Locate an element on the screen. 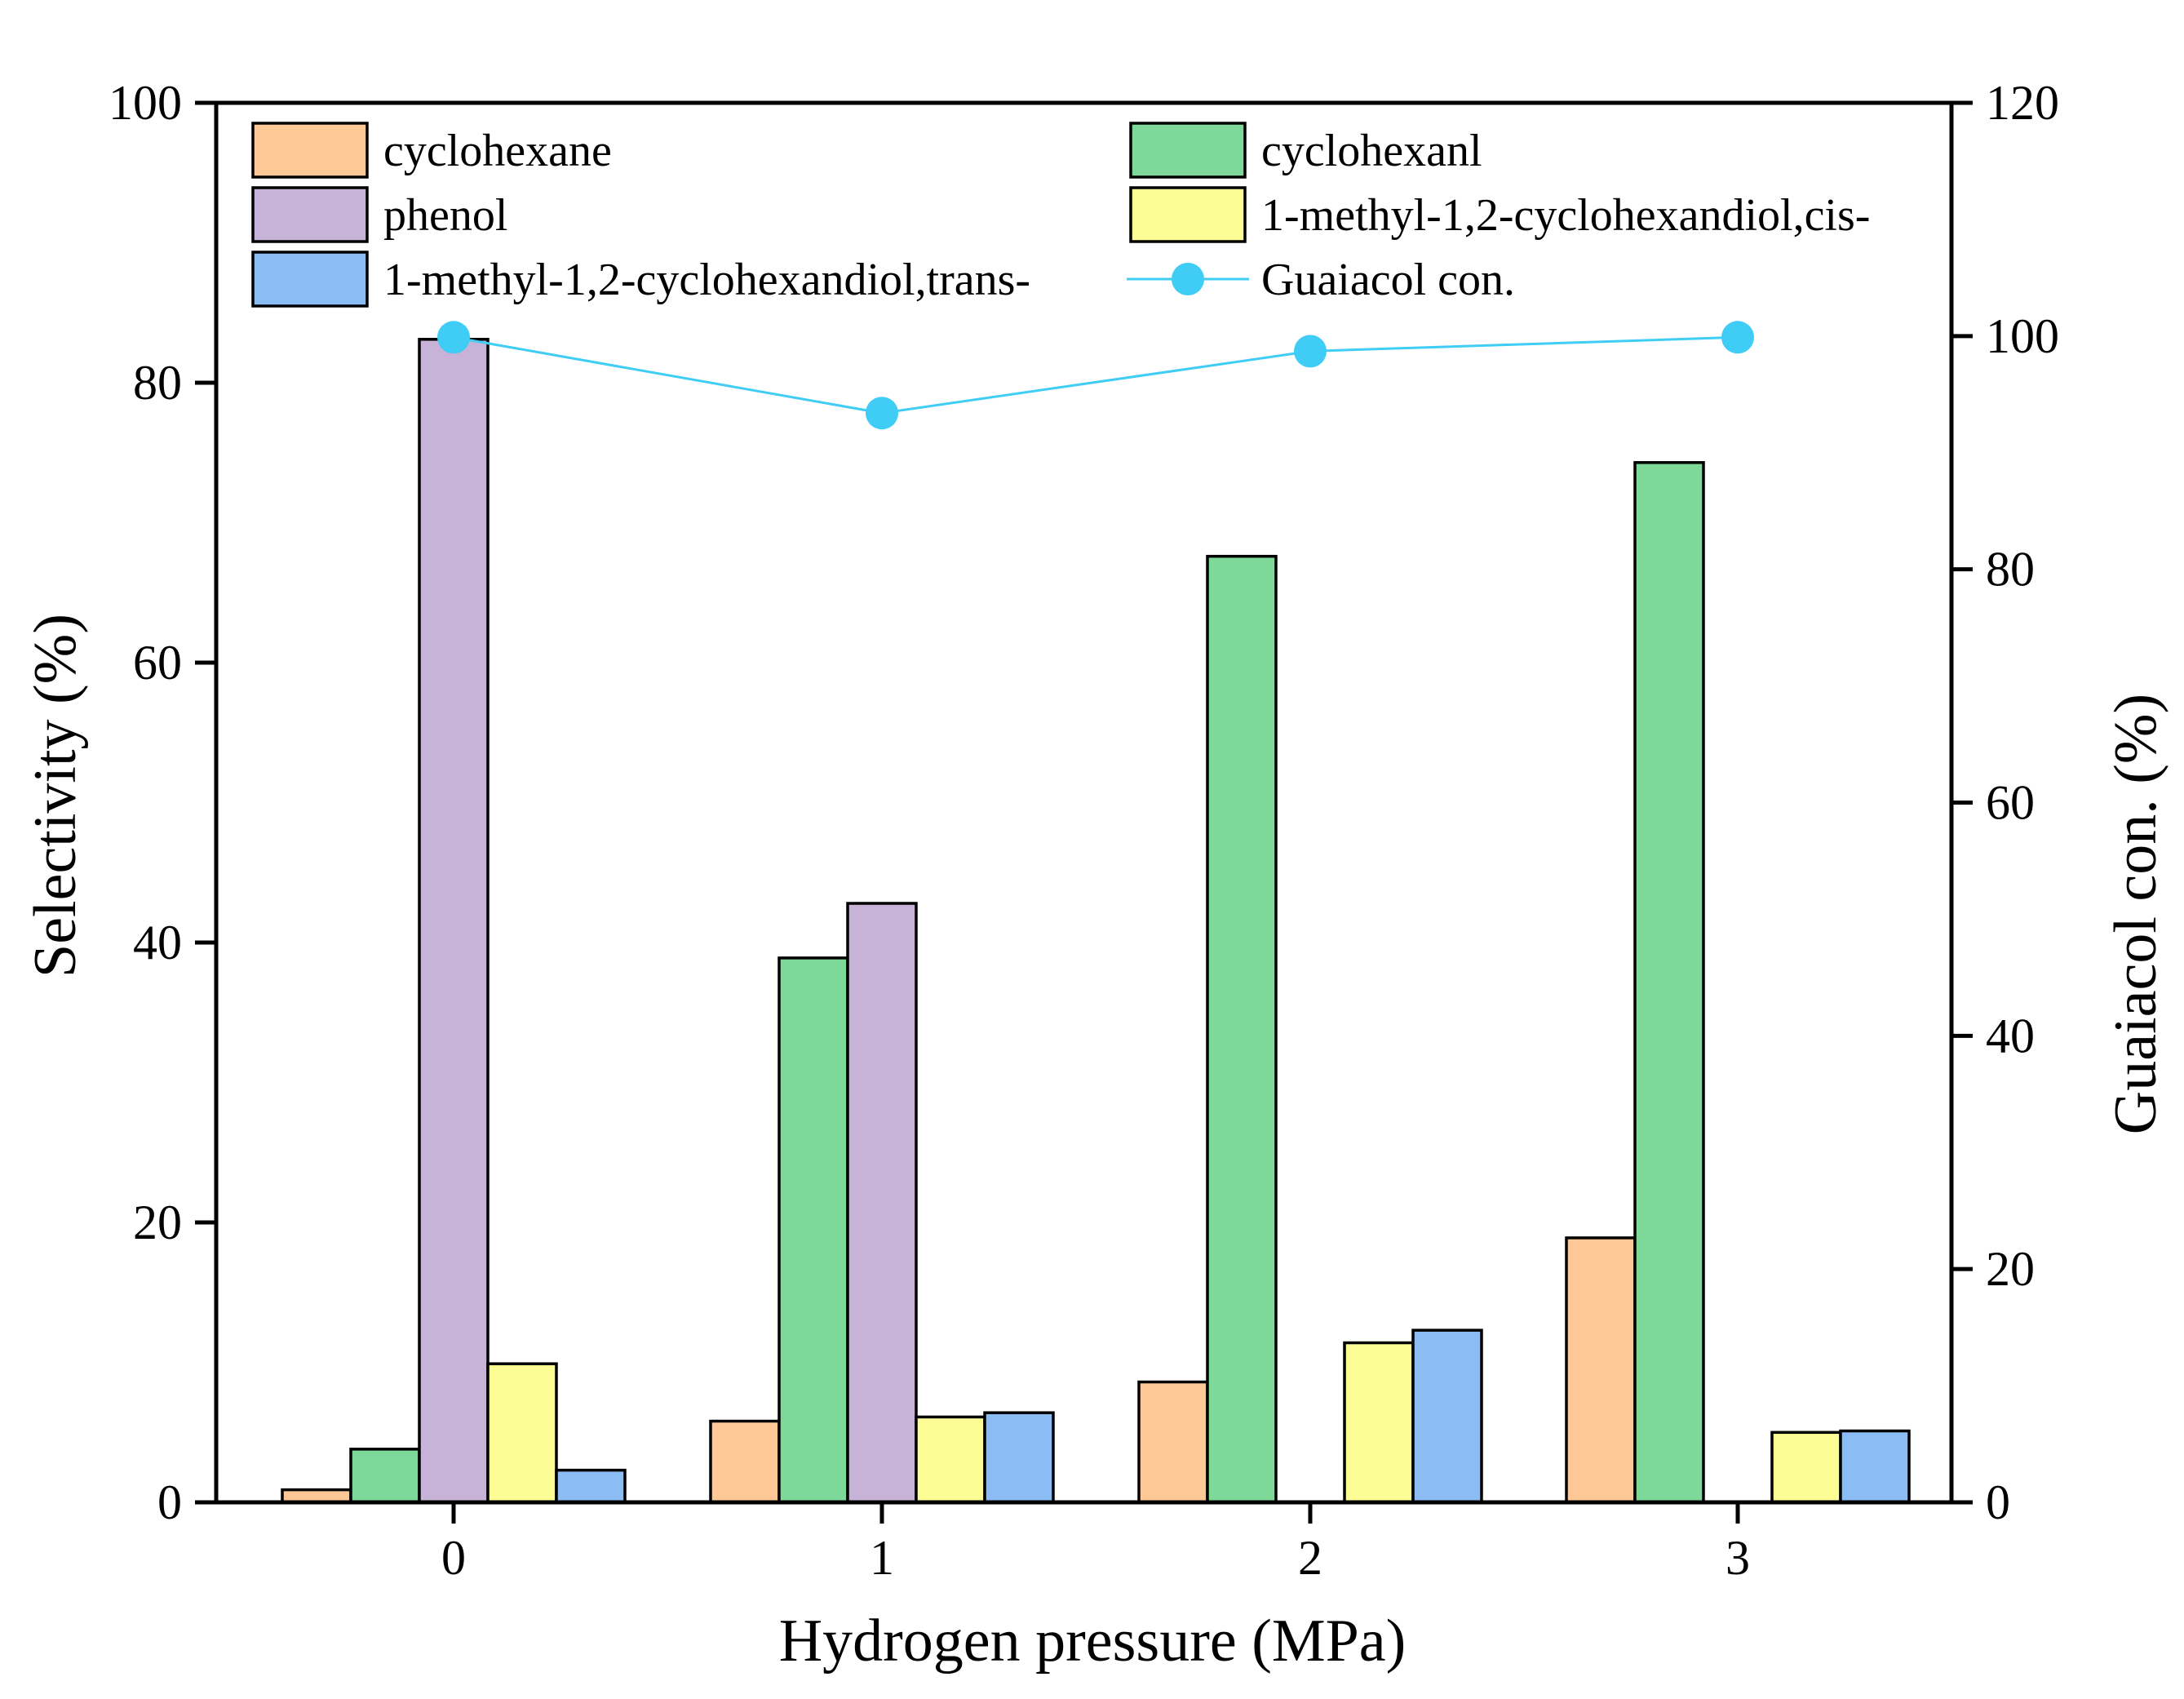 The width and height of the screenshot is (2184, 1699). y2-tick-label: 80 is located at coordinates (2011, 570).